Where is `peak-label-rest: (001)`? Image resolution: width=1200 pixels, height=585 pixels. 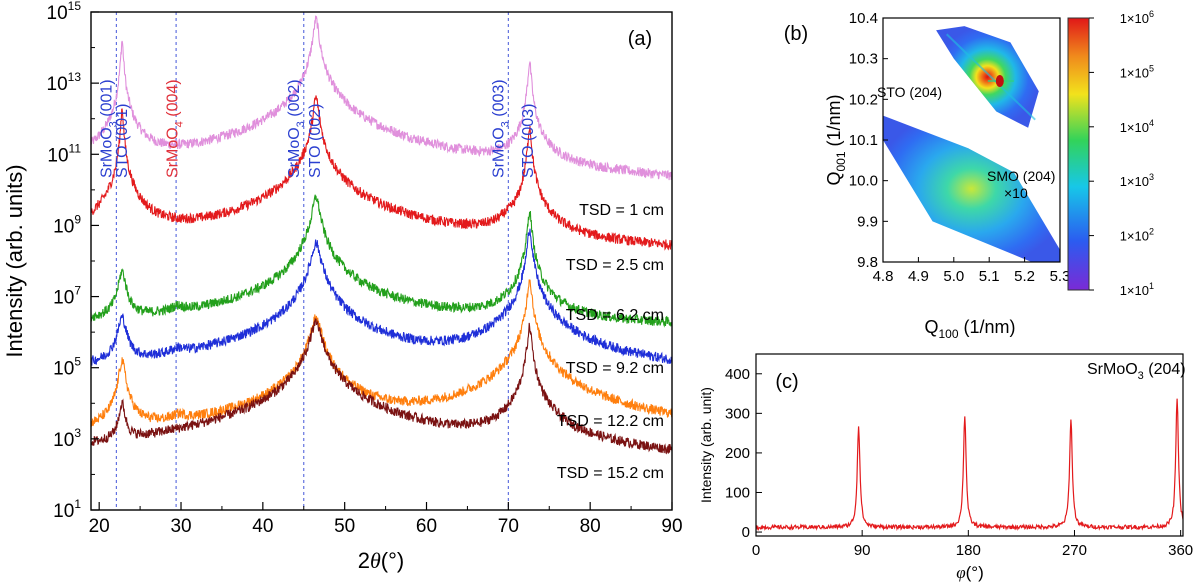 peak-label-rest: (001) is located at coordinates (106, 100).